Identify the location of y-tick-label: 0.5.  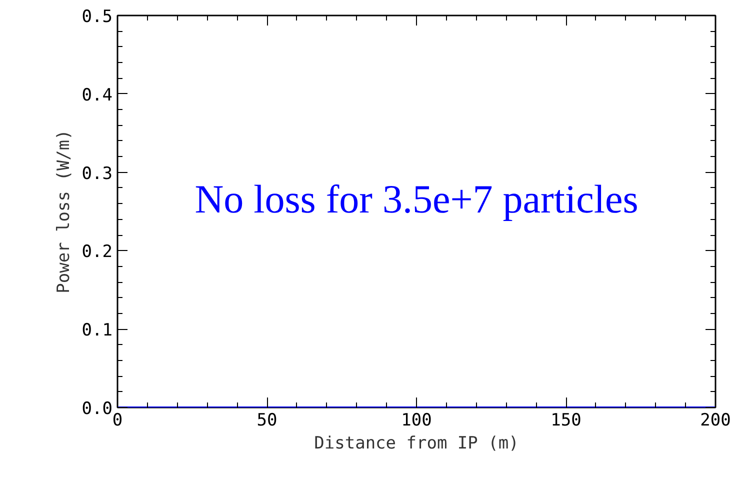
(97, 17).